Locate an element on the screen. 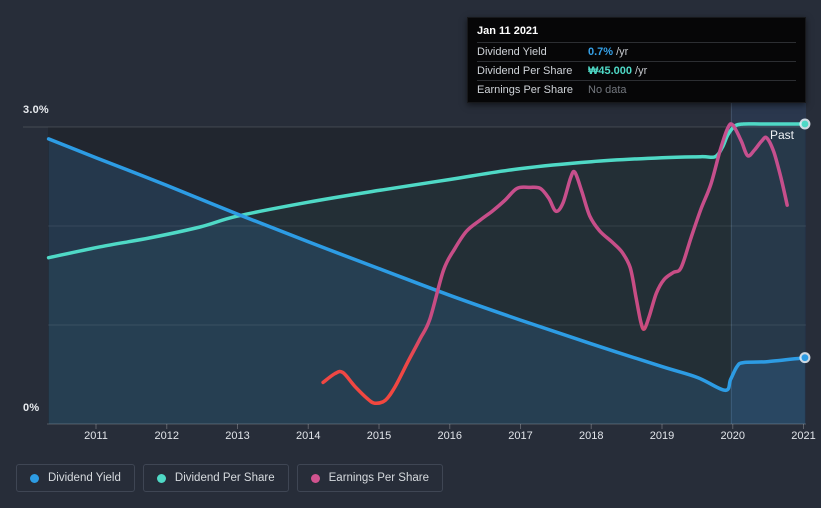 The width and height of the screenshot is (821, 508). x-tick-label-2015: 2015 is located at coordinates (379, 436).